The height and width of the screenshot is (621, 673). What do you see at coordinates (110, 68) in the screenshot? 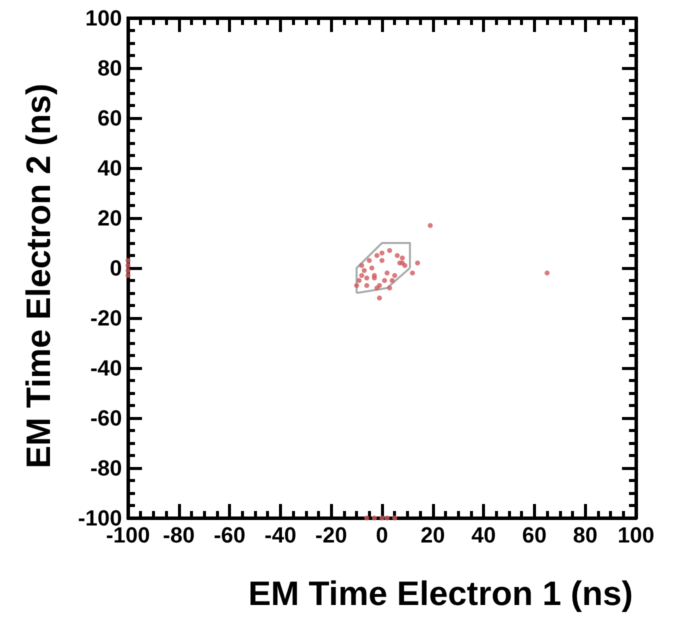
I see `y-tick-label: 80` at bounding box center [110, 68].